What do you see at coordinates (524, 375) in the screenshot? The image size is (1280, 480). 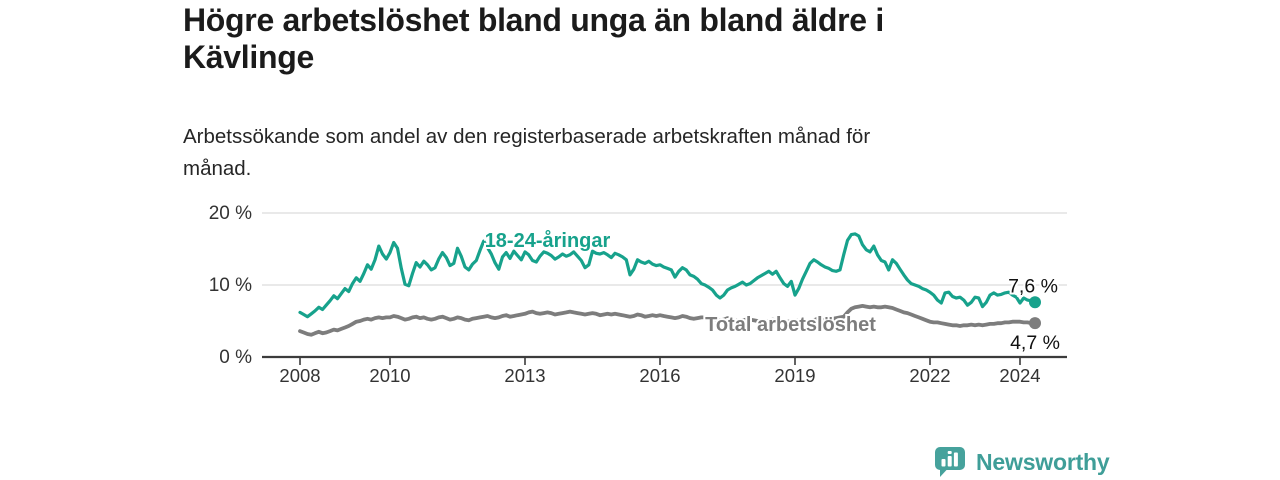 I see `x-tick-label: 2013` at bounding box center [524, 375].